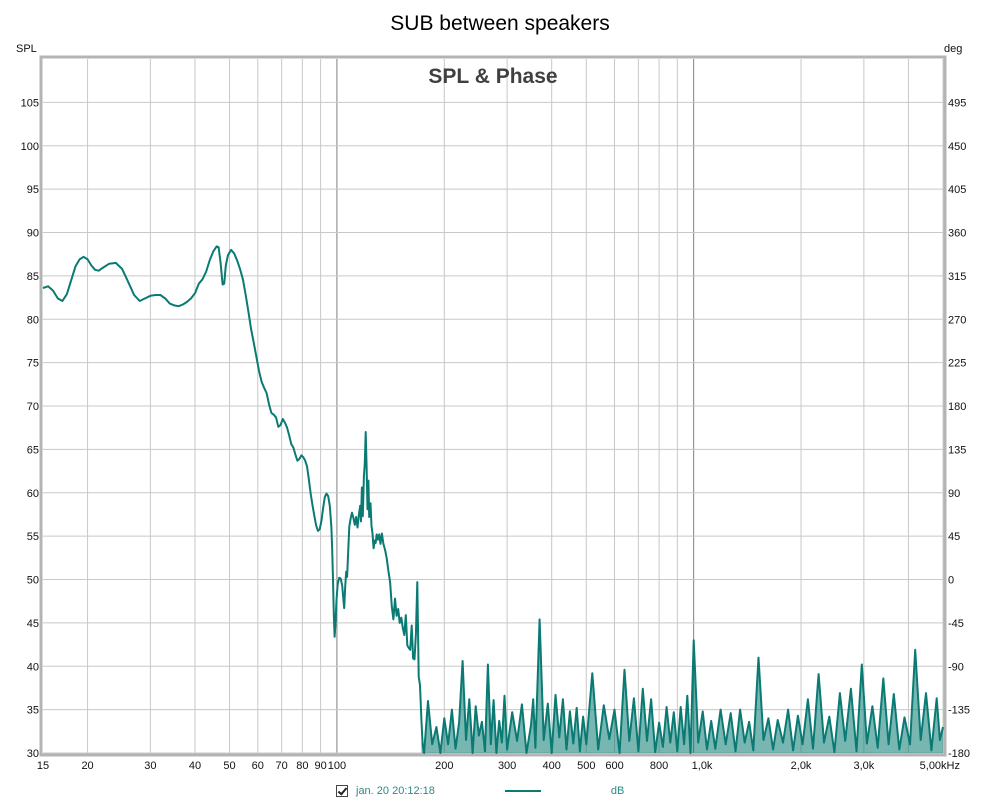  I want to click on y2-tick-label: 405, so click(957, 190).